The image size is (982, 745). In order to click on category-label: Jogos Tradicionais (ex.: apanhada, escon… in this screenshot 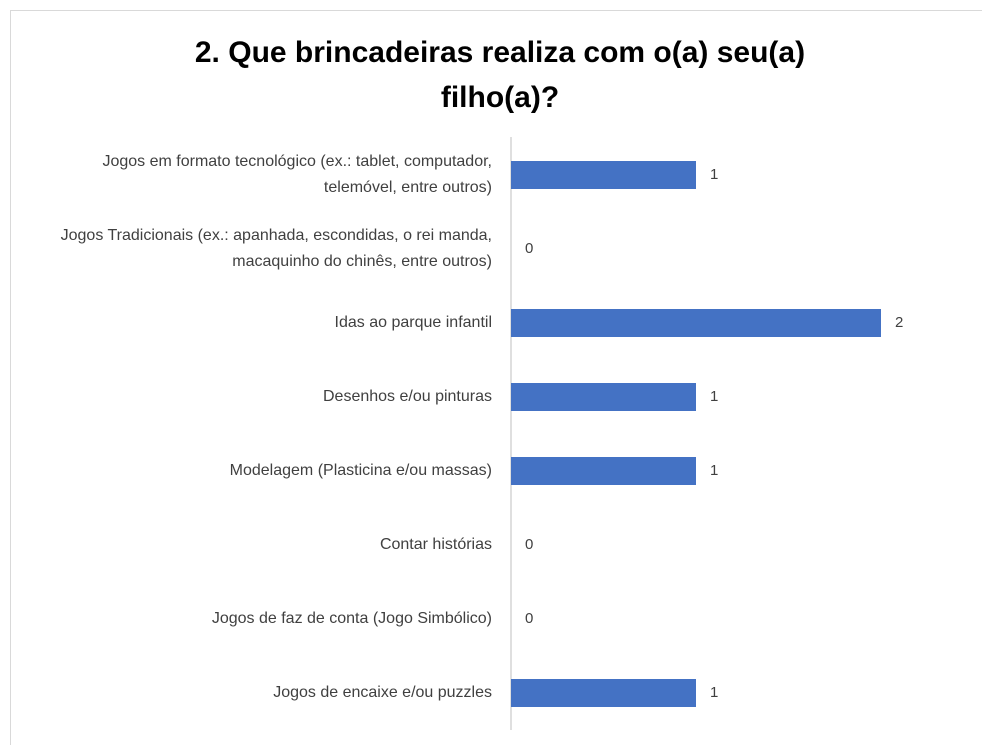, I will do `click(276, 248)`.